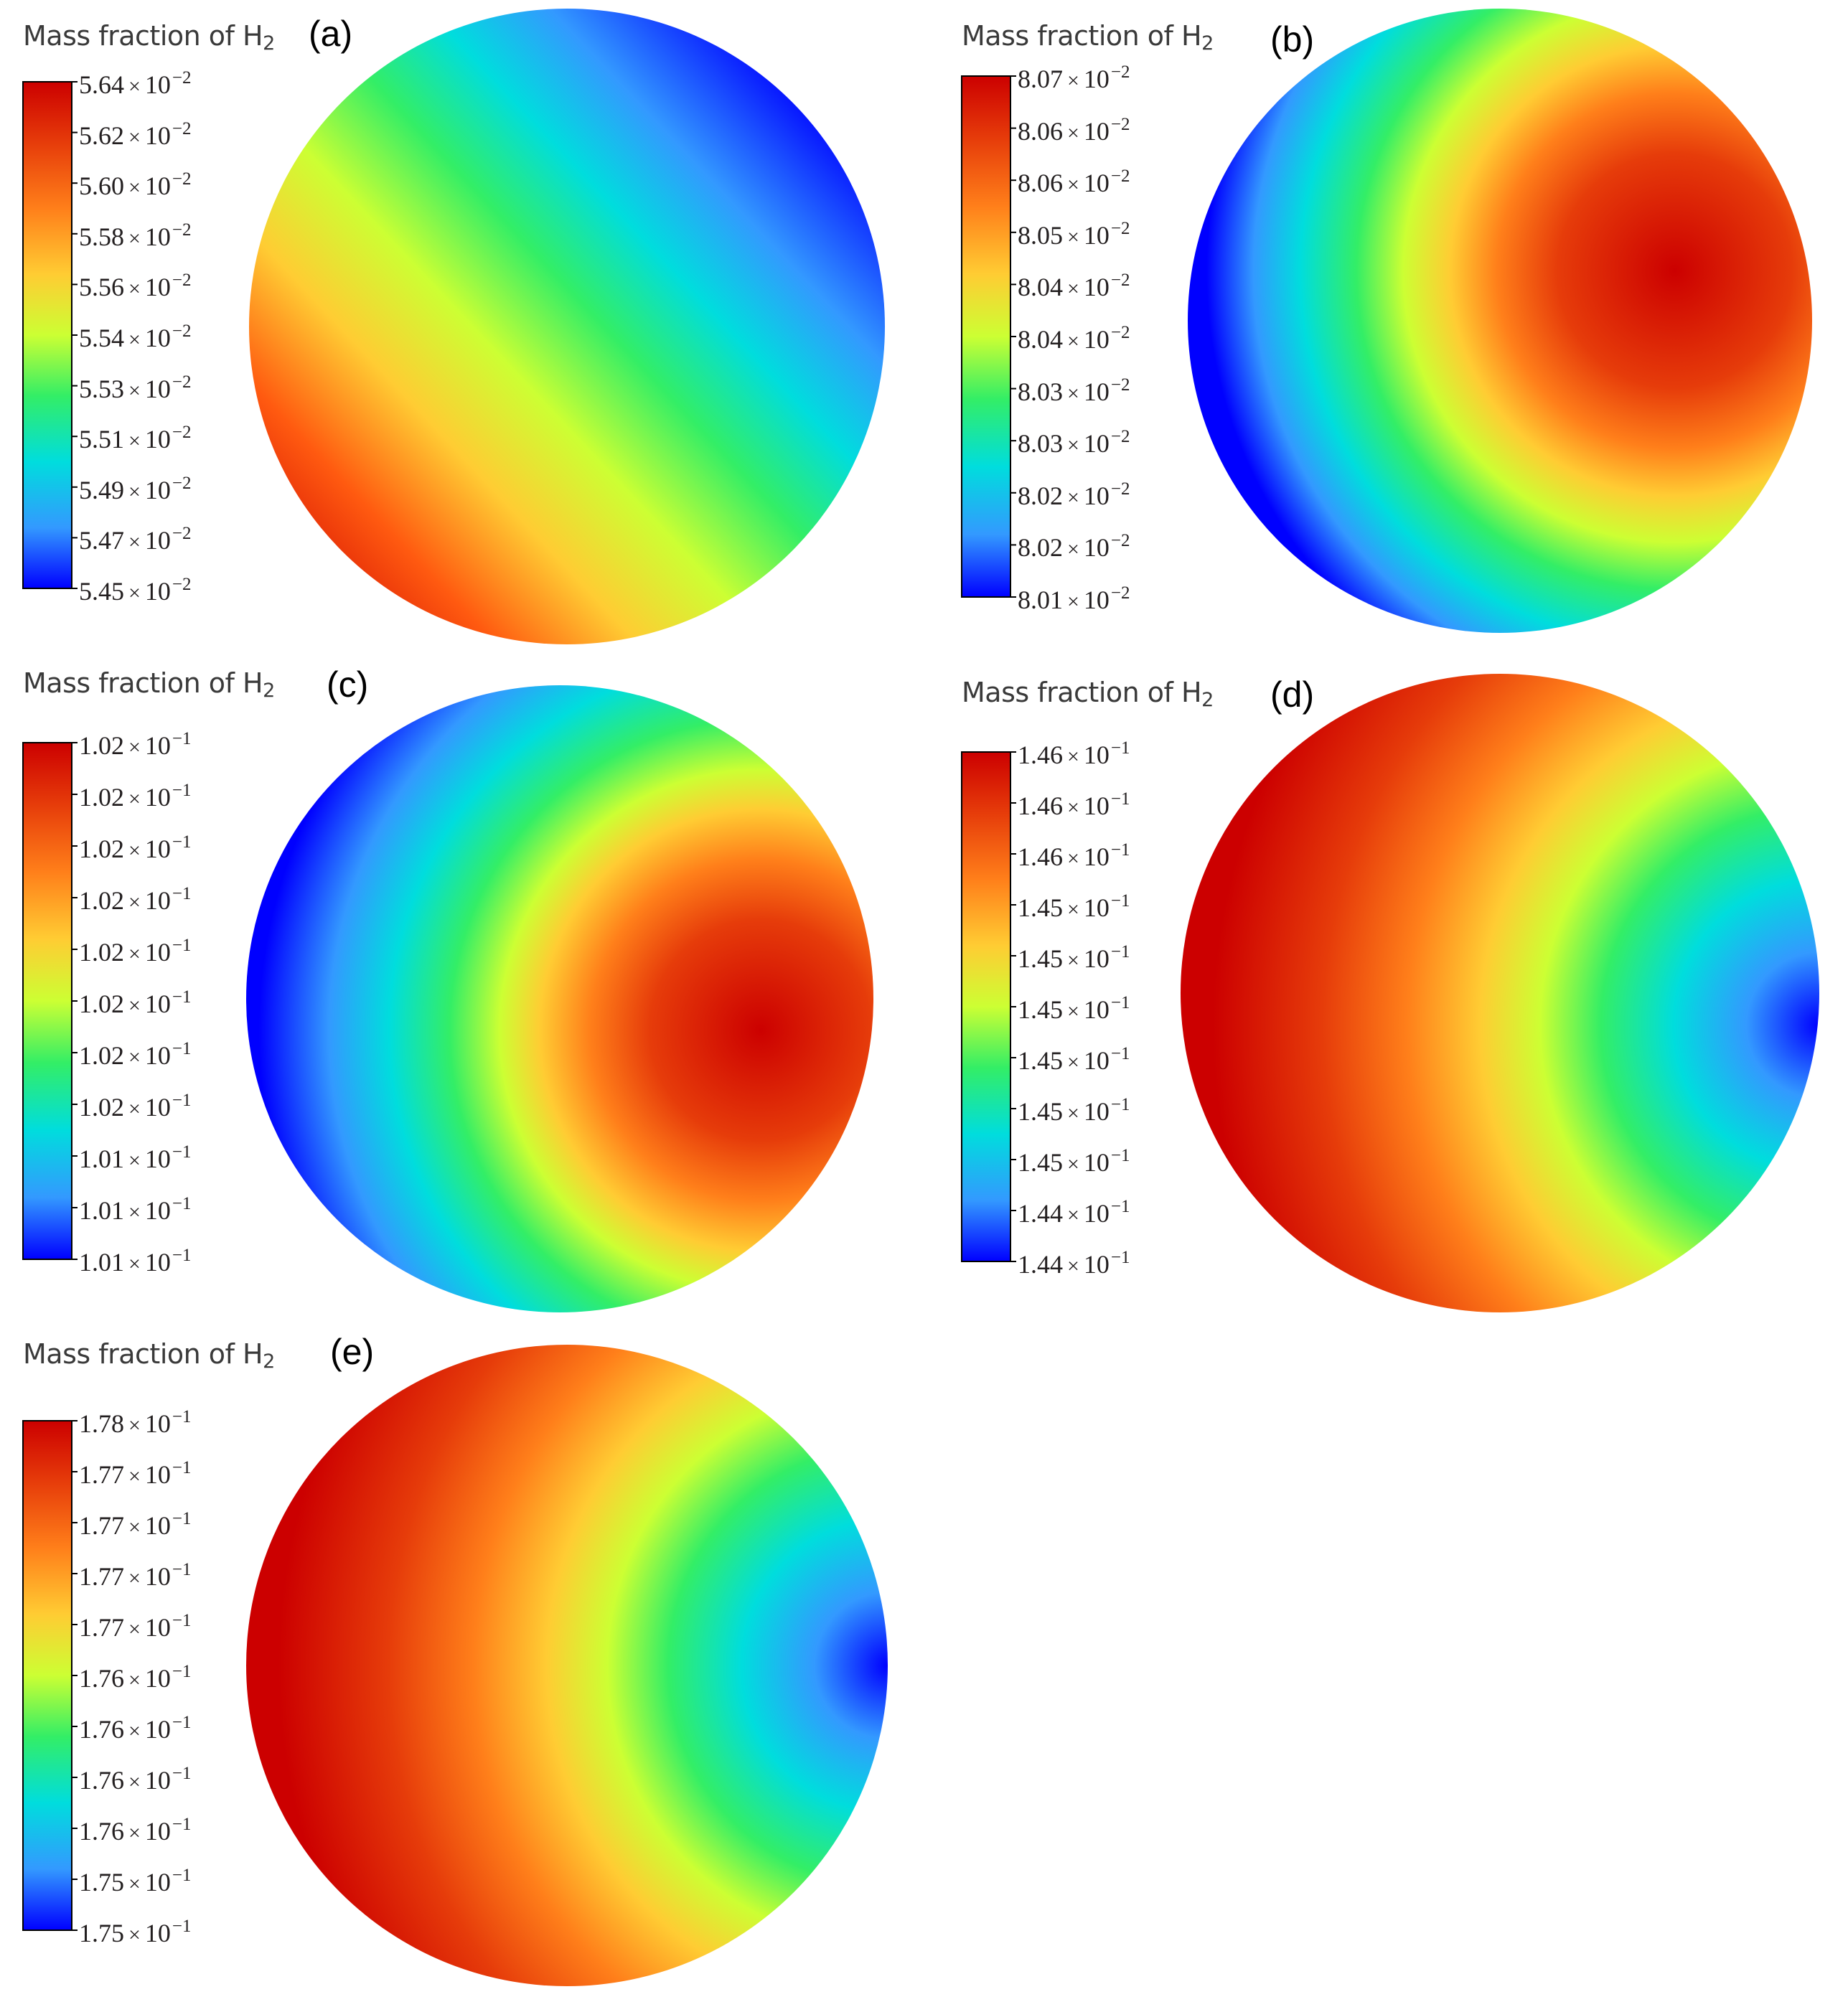 The image size is (1848, 2007). Describe the element at coordinates (135, 1422) in the screenshot. I see `colorbar-tick-label: 1.78 × 10⁻¹` at that location.